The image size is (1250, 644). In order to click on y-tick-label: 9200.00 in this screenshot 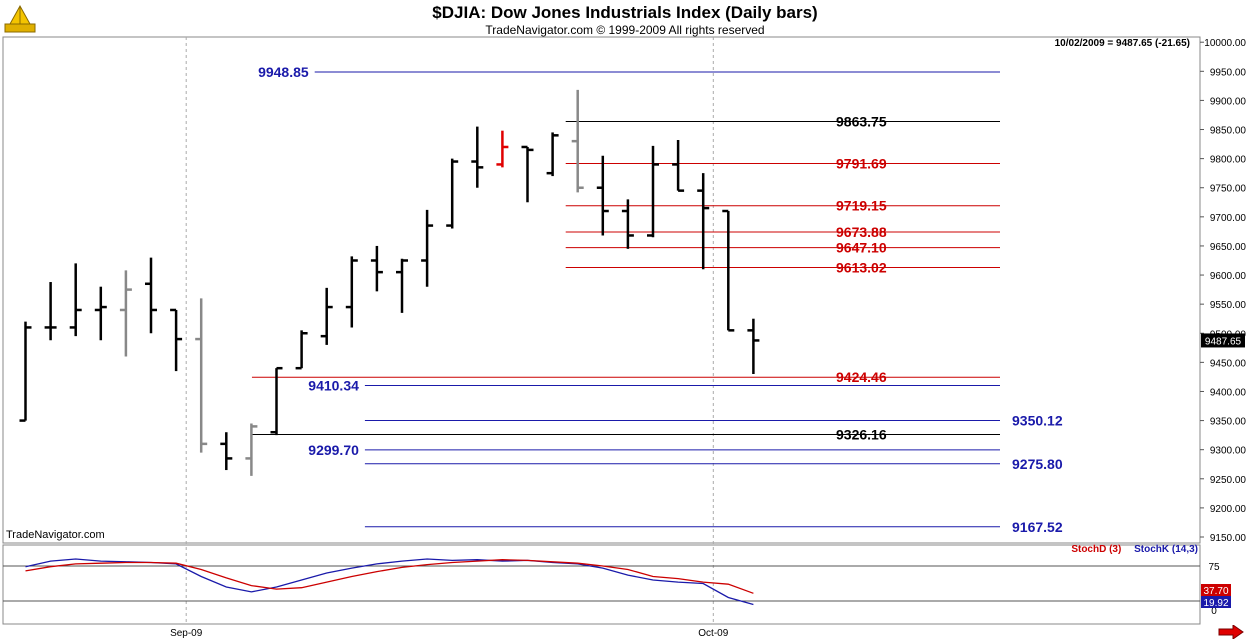, I will do `click(1228, 509)`.